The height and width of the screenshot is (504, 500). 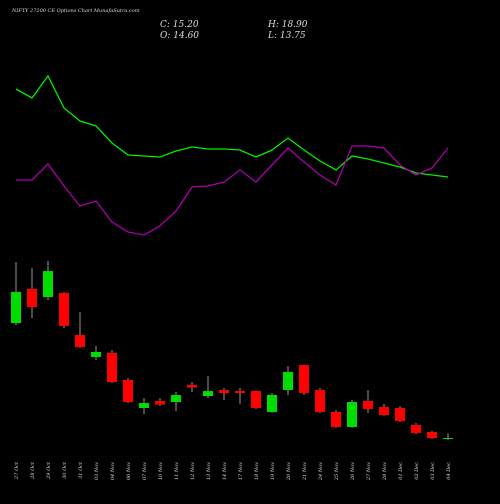 What do you see at coordinates (209, 471) in the screenshot?
I see `x-tick-label: 13 Nov` at bounding box center [209, 471].